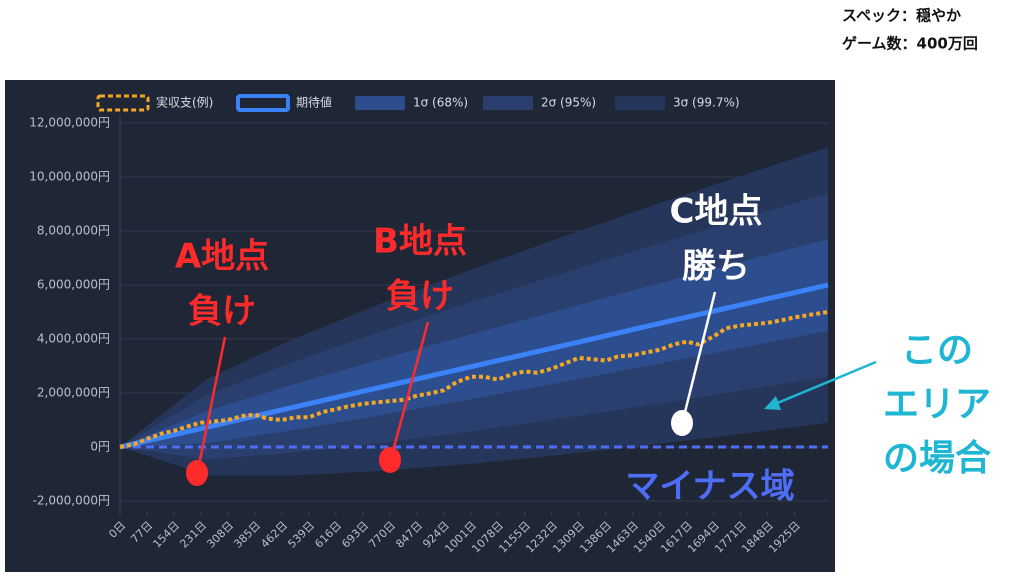 Image resolution: width=1024 pixels, height=580 pixels. Describe the element at coordinates (937, 350) in the screenshot. I see `annotation: この` at that location.